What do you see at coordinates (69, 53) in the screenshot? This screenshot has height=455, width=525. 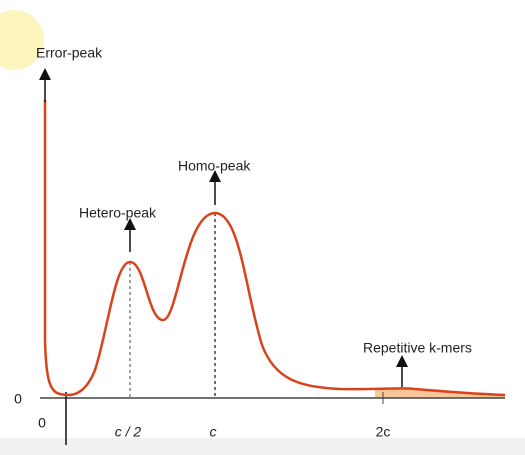 I see `annotation: Error-peak` at bounding box center [69, 53].